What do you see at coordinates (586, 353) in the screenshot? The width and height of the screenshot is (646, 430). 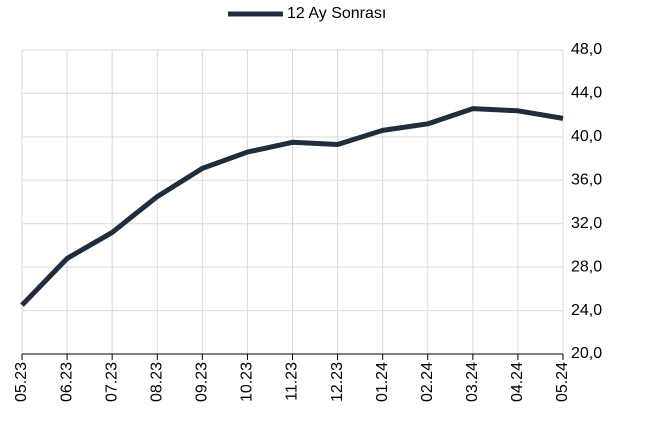 I see `y-tick-label: 20,0` at bounding box center [586, 353].